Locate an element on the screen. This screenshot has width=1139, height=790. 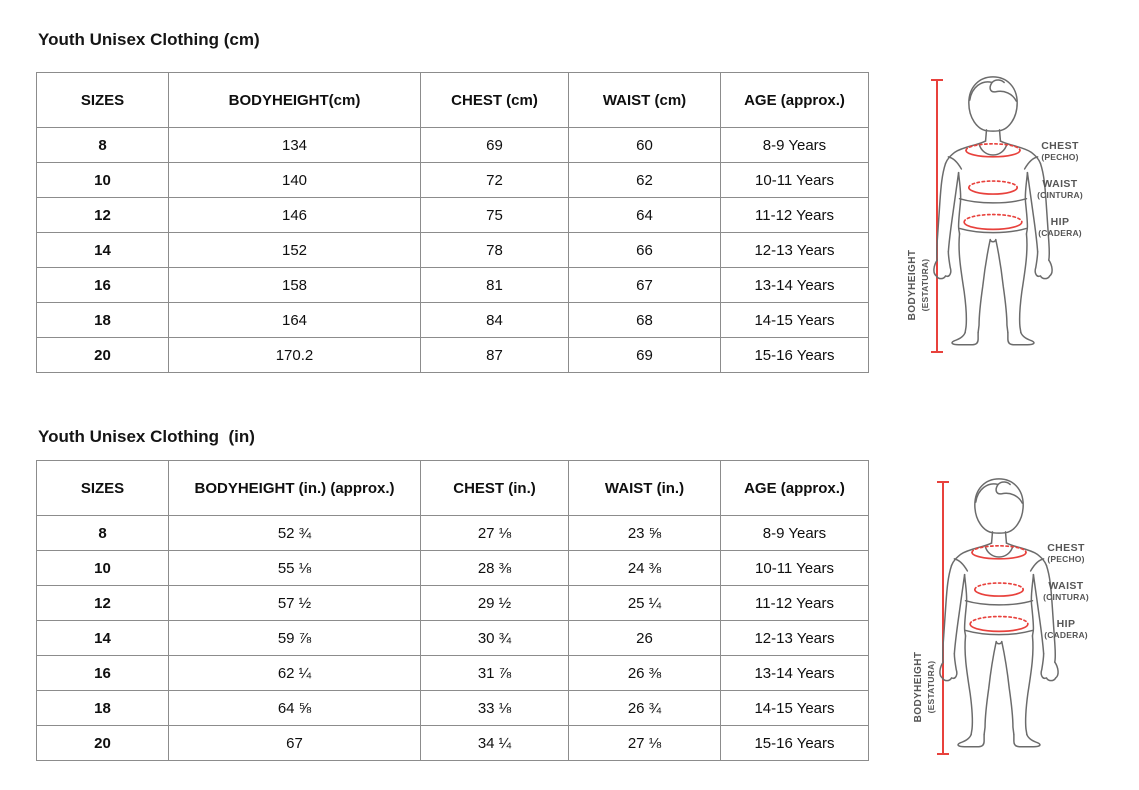
table-row: 8 52 ¾ 27 ⅛ 23 ⅝ 8-9 Years is located at coordinates (452, 533).